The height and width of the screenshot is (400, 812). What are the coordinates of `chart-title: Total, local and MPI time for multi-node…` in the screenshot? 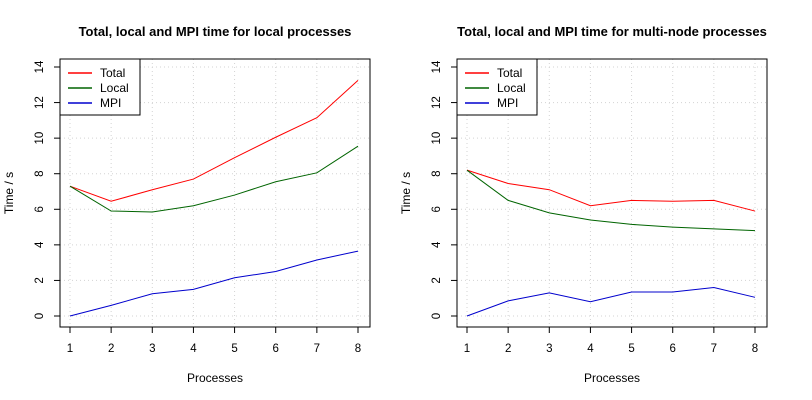 It's located at (612, 31).